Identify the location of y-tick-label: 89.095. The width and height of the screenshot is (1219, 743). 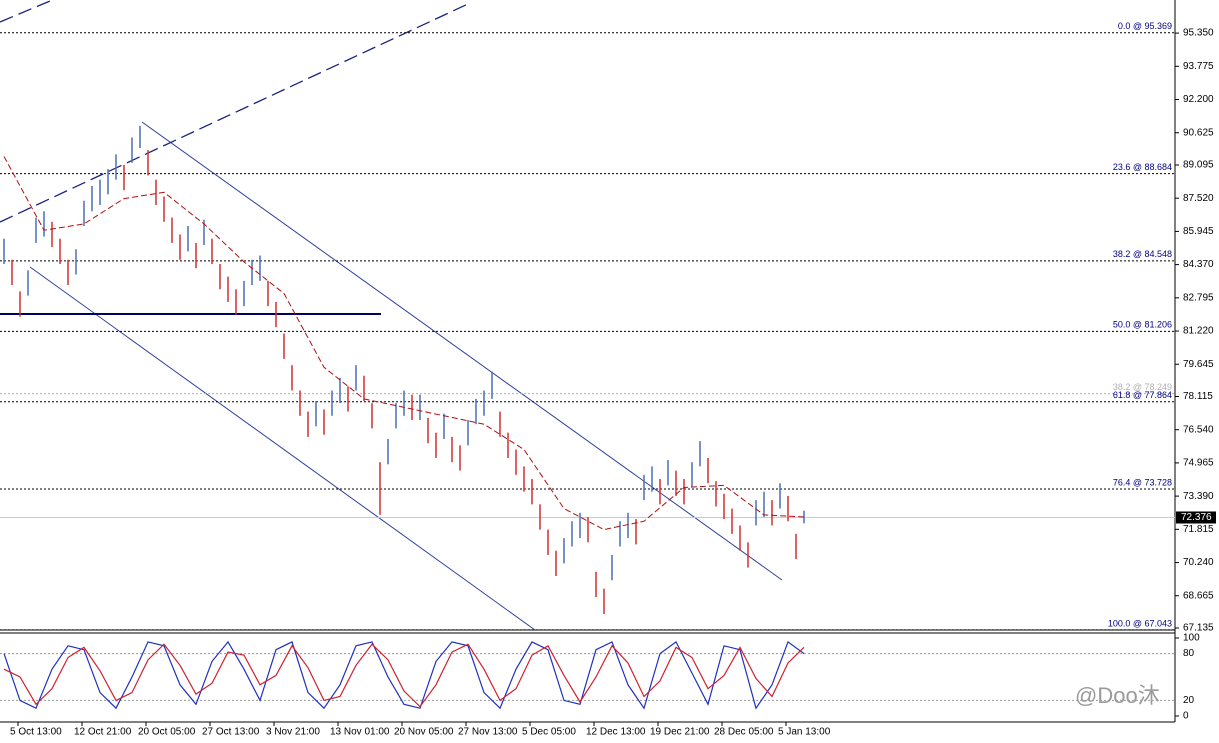
(1198, 165).